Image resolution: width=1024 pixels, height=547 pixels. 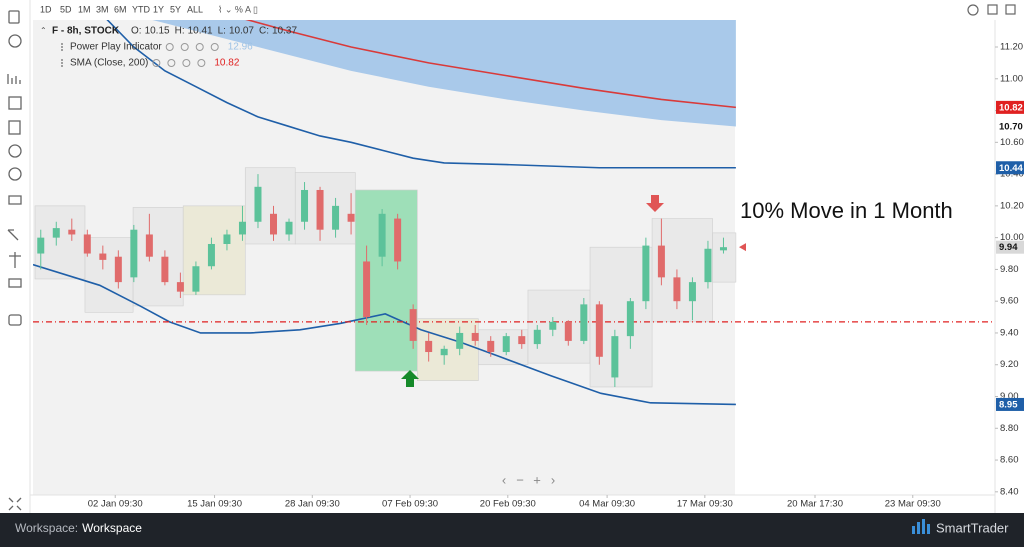 I want to click on price-tag-label: 10.82, so click(x=1011, y=107).